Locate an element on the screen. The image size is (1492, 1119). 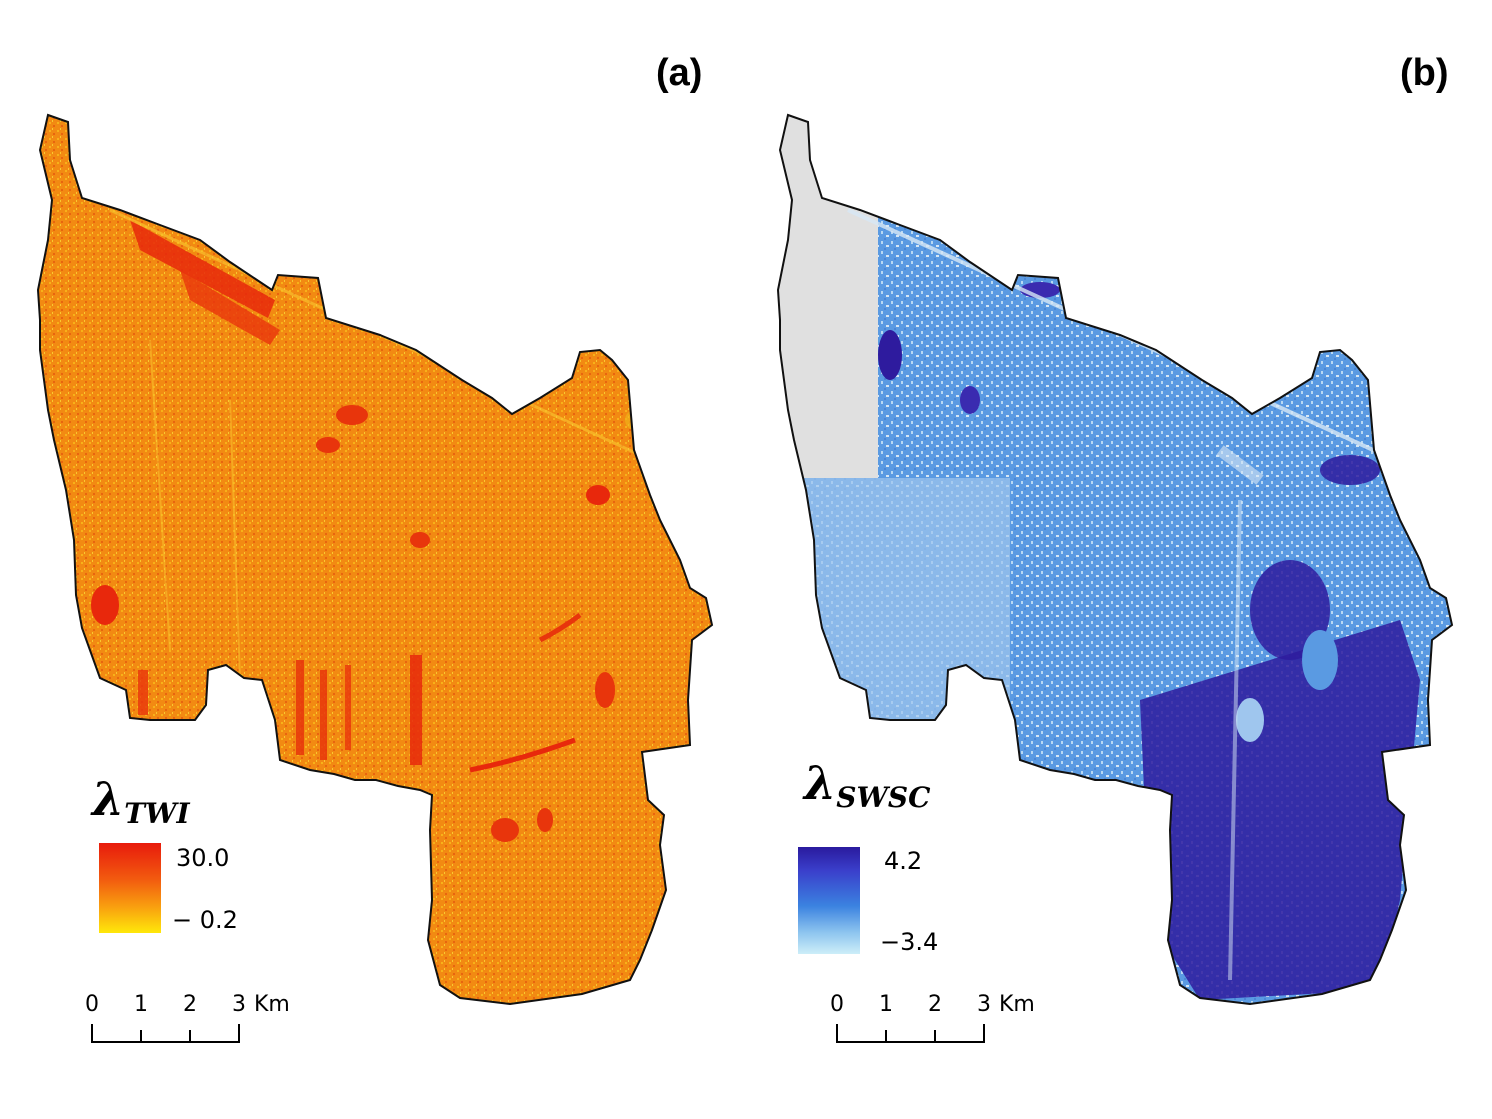
legend-title-twi: λTWI is located at coordinates (141, 802).